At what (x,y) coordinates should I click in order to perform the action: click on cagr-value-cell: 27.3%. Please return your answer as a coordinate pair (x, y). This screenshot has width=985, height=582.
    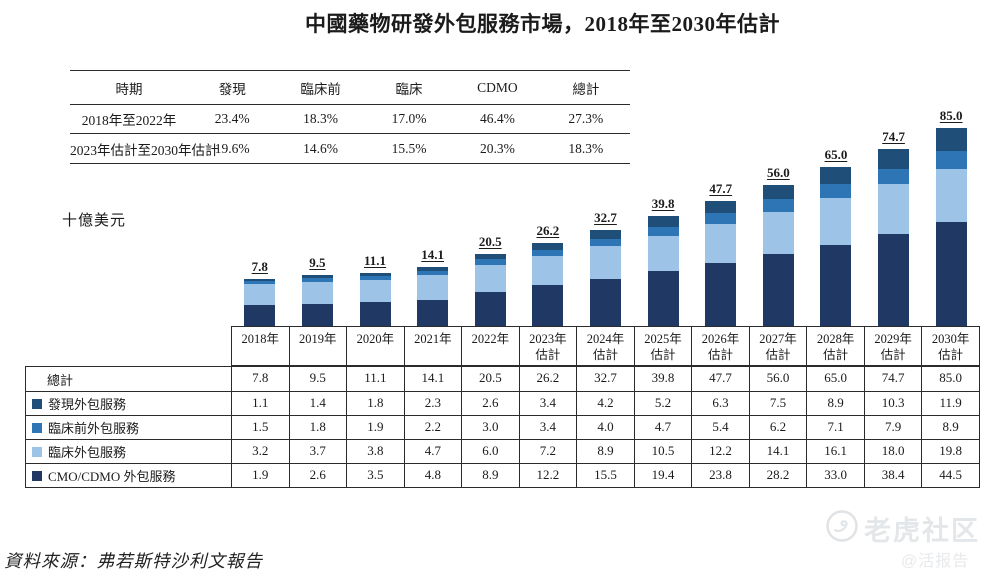
    Looking at the image, I should click on (586, 118).